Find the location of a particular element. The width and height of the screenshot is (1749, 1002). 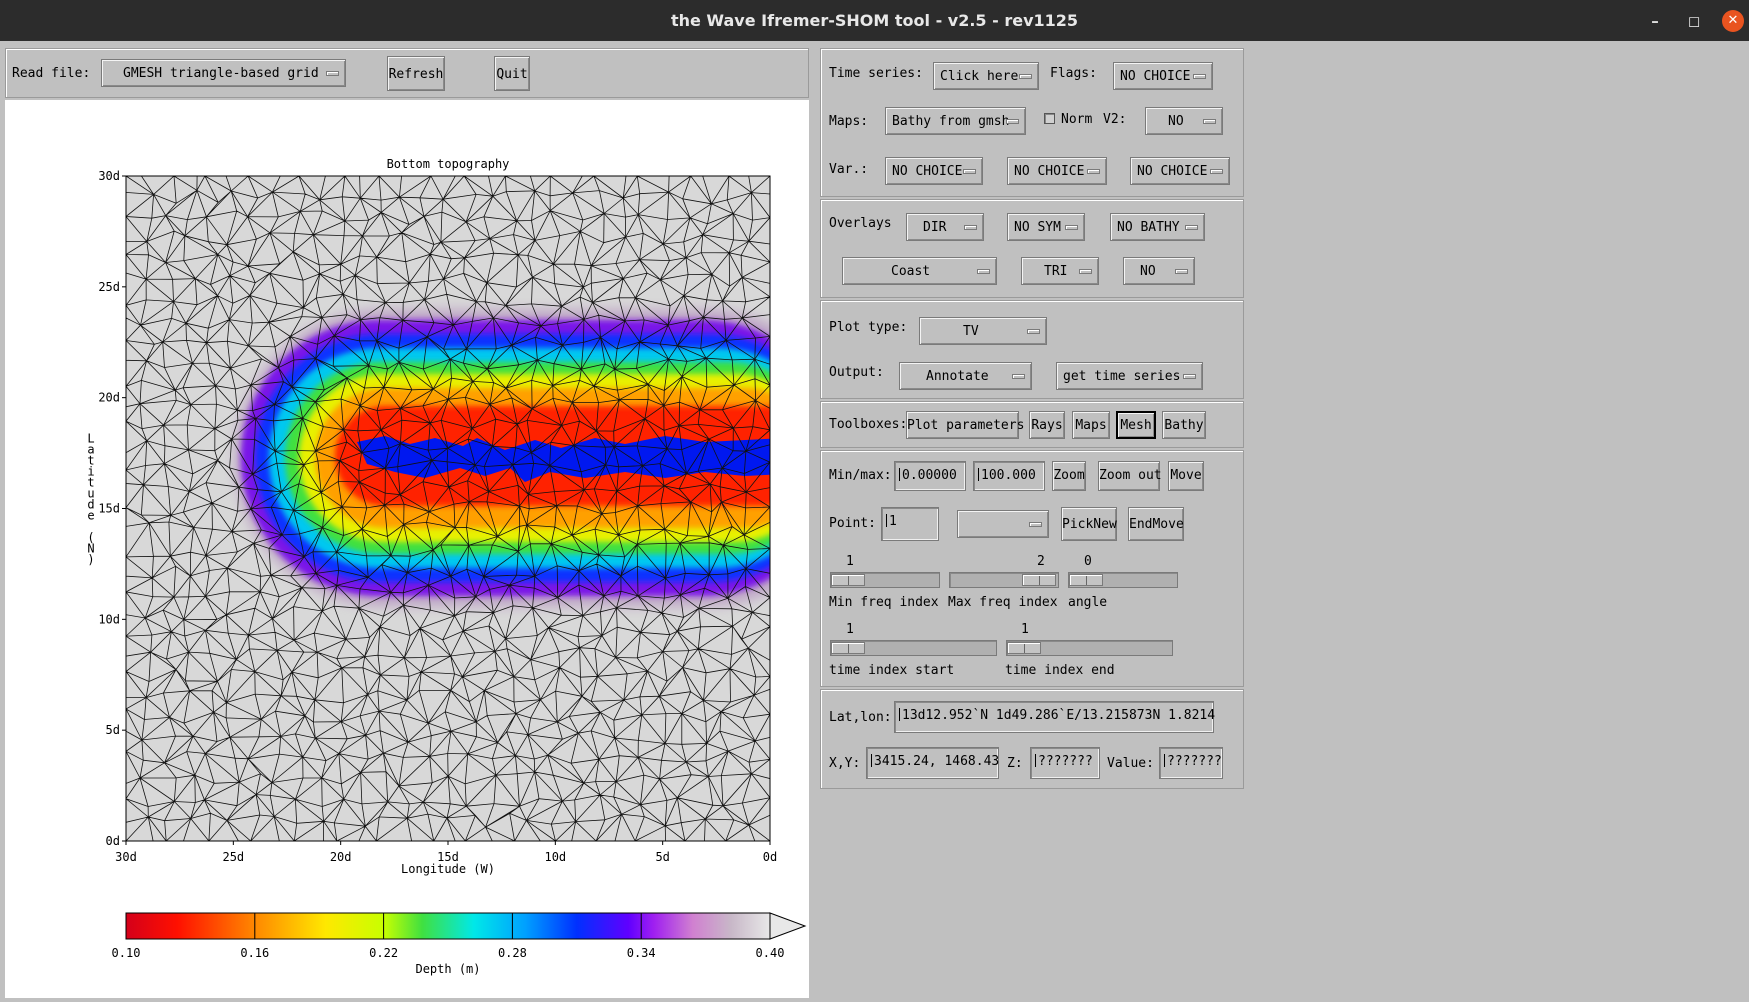

value-field: ??????? is located at coordinates (1191, 763).